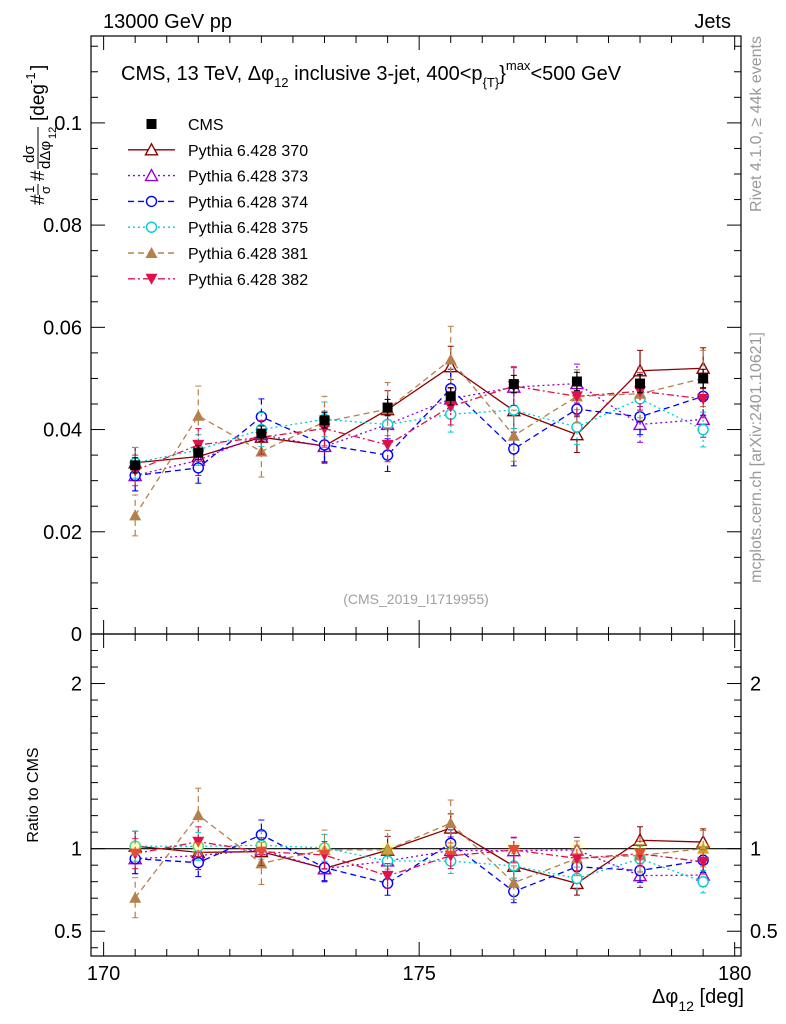  I want to click on x-tick-label: 180, so click(734, 974).